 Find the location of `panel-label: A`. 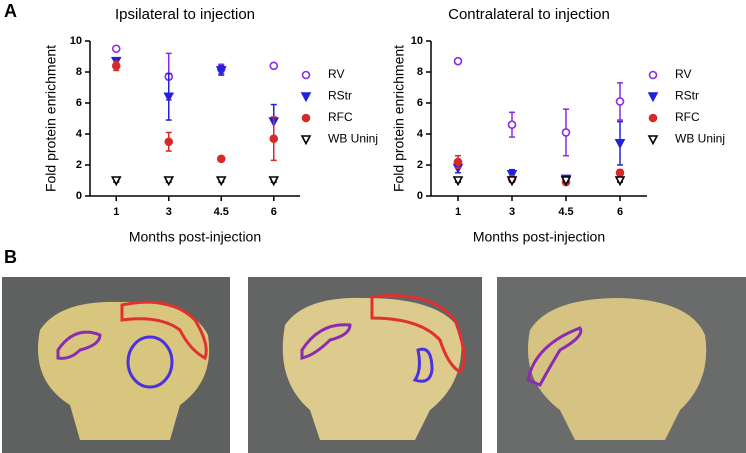

panel-label: A is located at coordinates (10, 11).